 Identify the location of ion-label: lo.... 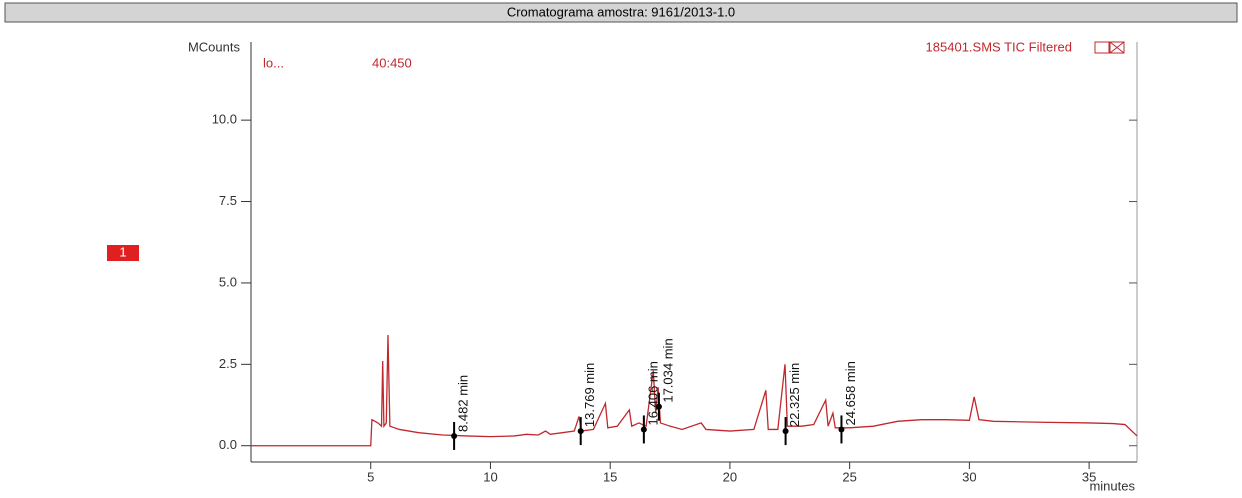
(273, 62).